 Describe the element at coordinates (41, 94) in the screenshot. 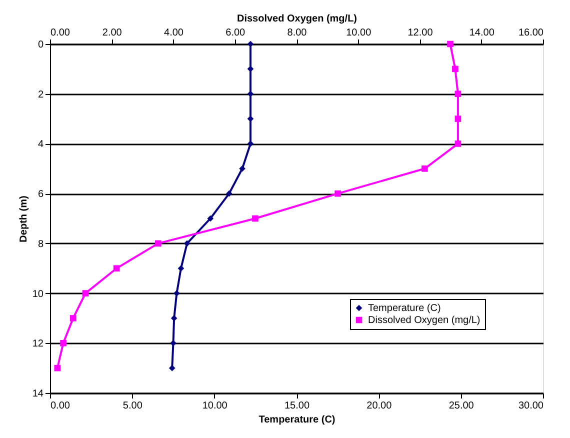

I see `y-tick-label: 2` at that location.